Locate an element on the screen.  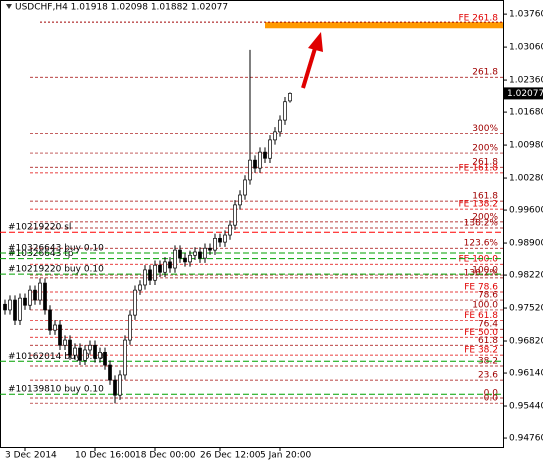
x-tick-label: 10 Dec 16:00 is located at coordinates (105, 456).